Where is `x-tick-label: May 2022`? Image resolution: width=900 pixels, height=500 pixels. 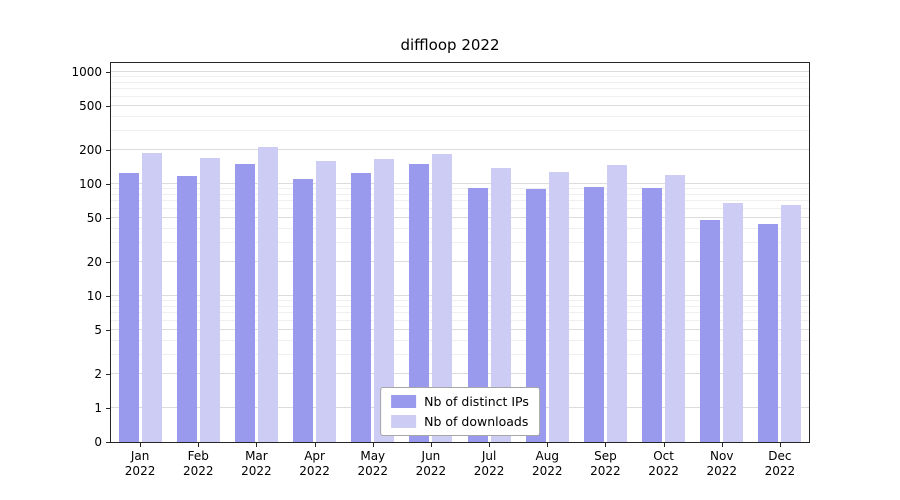
x-tick-label: May 2022 is located at coordinates (373, 463).